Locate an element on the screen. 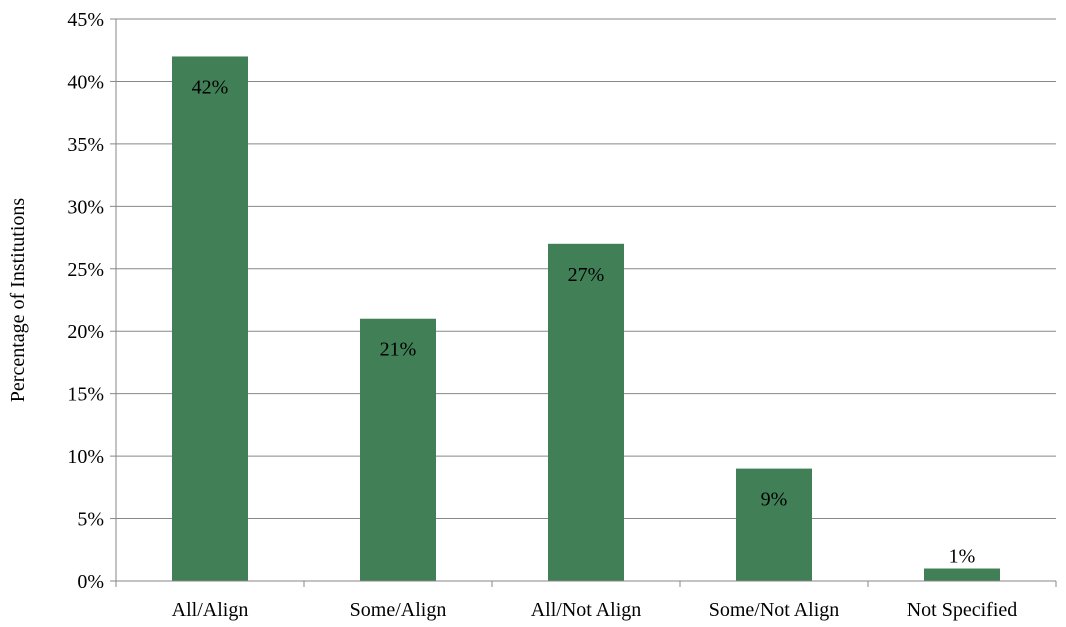 Image resolution: width=1066 pixels, height=627 pixels. y-tick-label: 35% is located at coordinates (85, 145).